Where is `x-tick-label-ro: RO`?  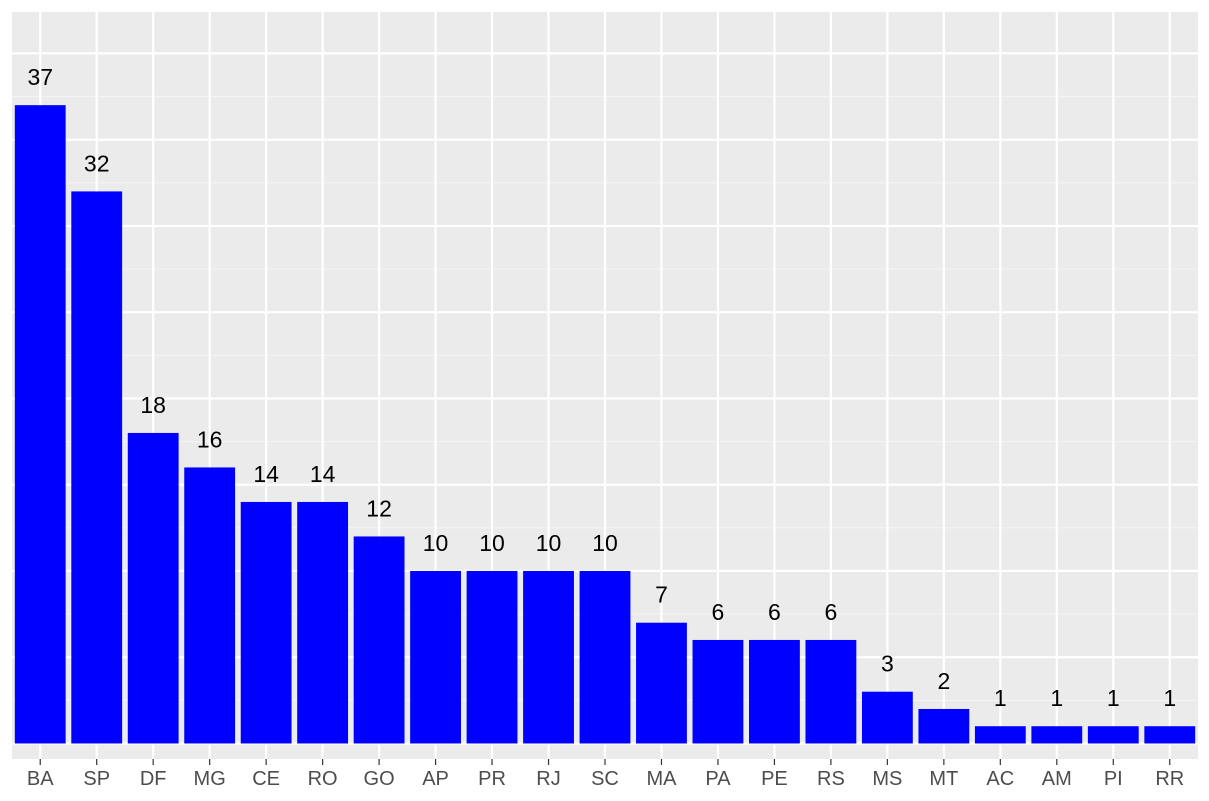 x-tick-label-ro: RO is located at coordinates (323, 779).